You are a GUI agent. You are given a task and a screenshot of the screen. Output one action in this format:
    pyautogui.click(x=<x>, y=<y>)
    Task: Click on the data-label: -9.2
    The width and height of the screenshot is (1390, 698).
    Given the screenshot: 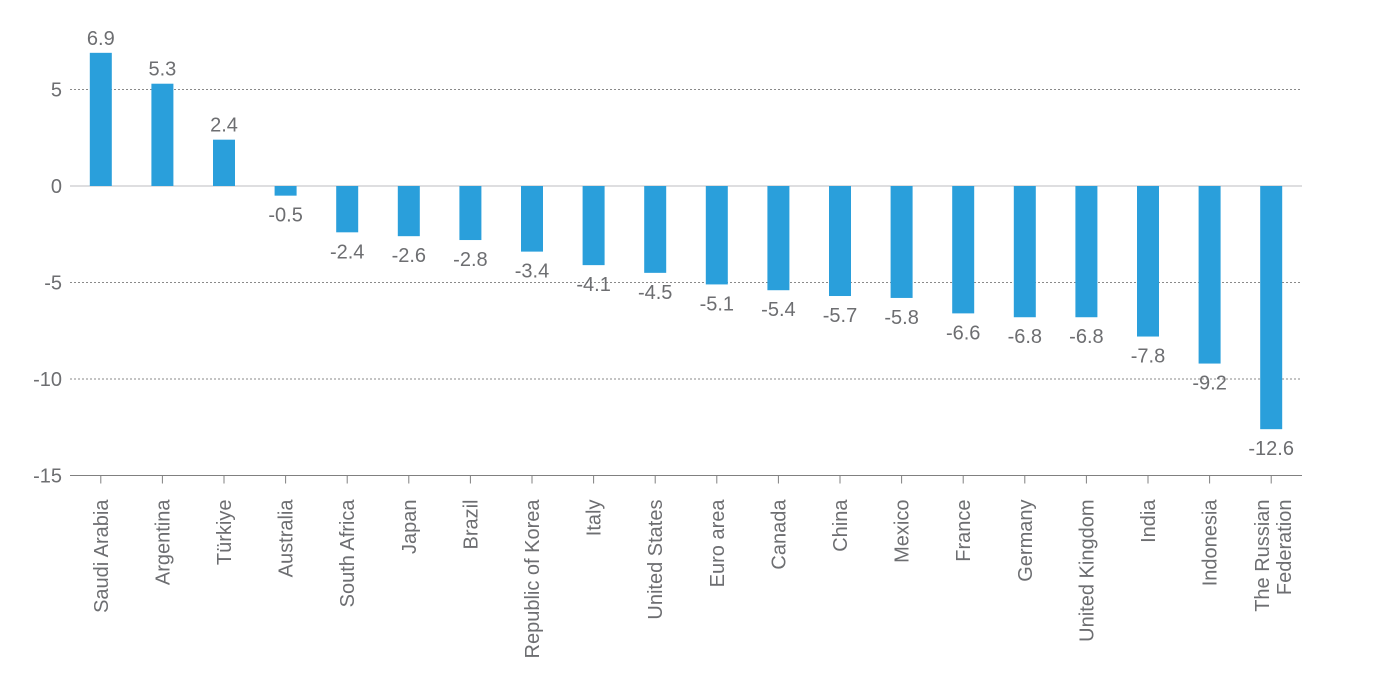 What is the action you would take?
    pyautogui.click(x=1209, y=384)
    